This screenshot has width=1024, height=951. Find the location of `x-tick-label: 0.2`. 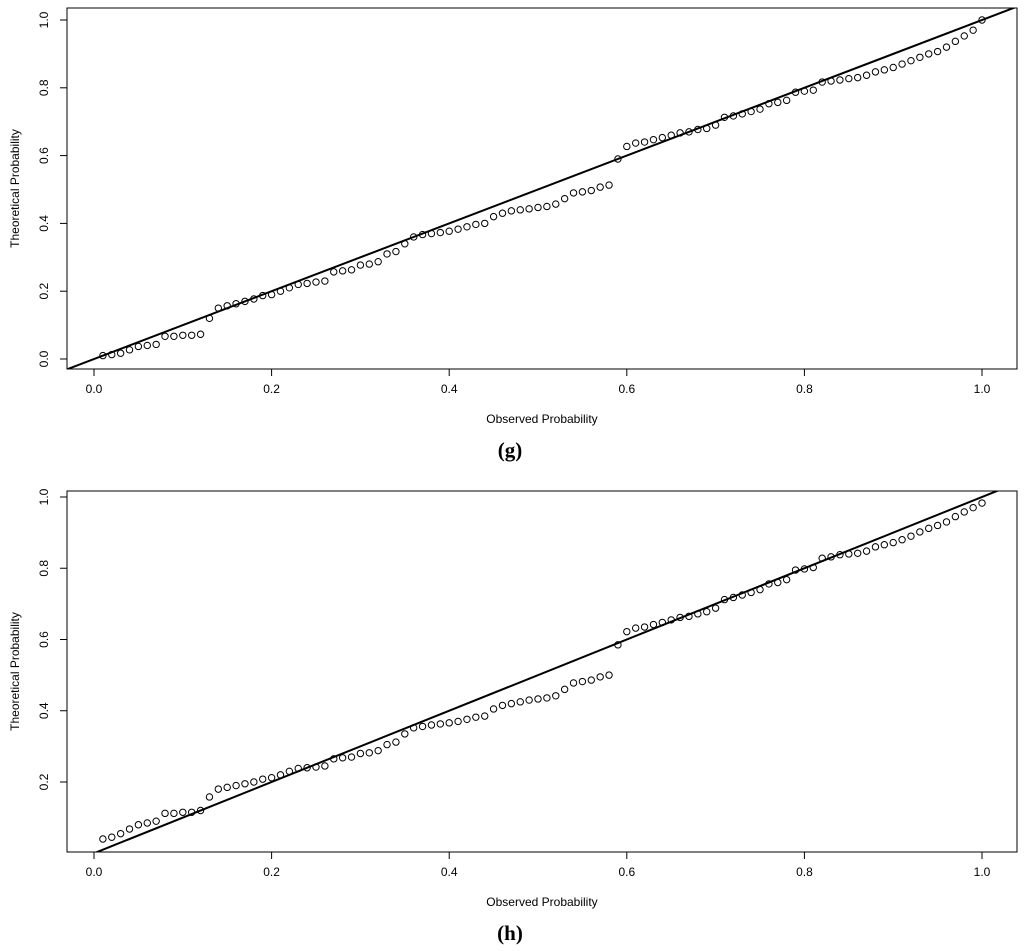

x-tick-label: 0.2 is located at coordinates (271, 872).